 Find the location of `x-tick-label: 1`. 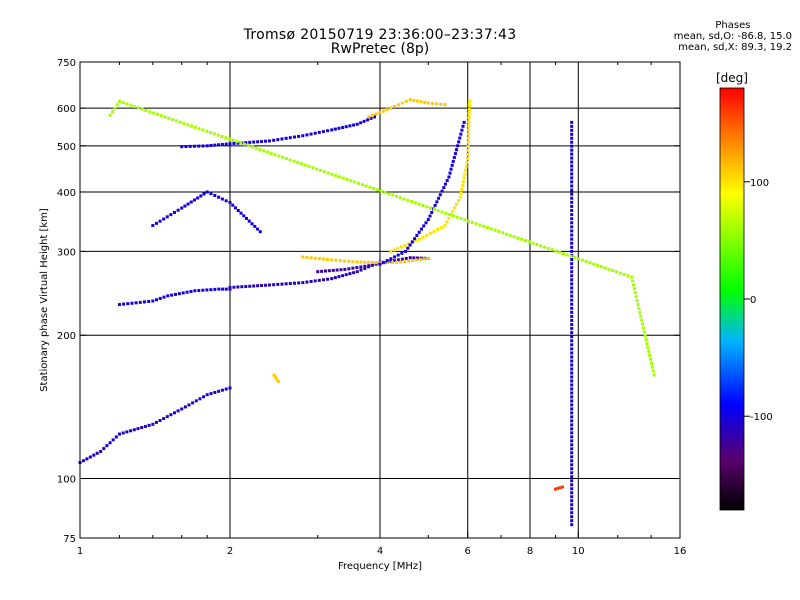

x-tick-label: 1 is located at coordinates (80, 551).